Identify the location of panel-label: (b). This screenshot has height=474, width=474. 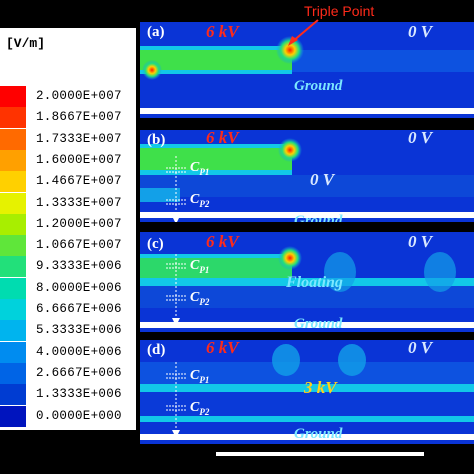
(156, 140).